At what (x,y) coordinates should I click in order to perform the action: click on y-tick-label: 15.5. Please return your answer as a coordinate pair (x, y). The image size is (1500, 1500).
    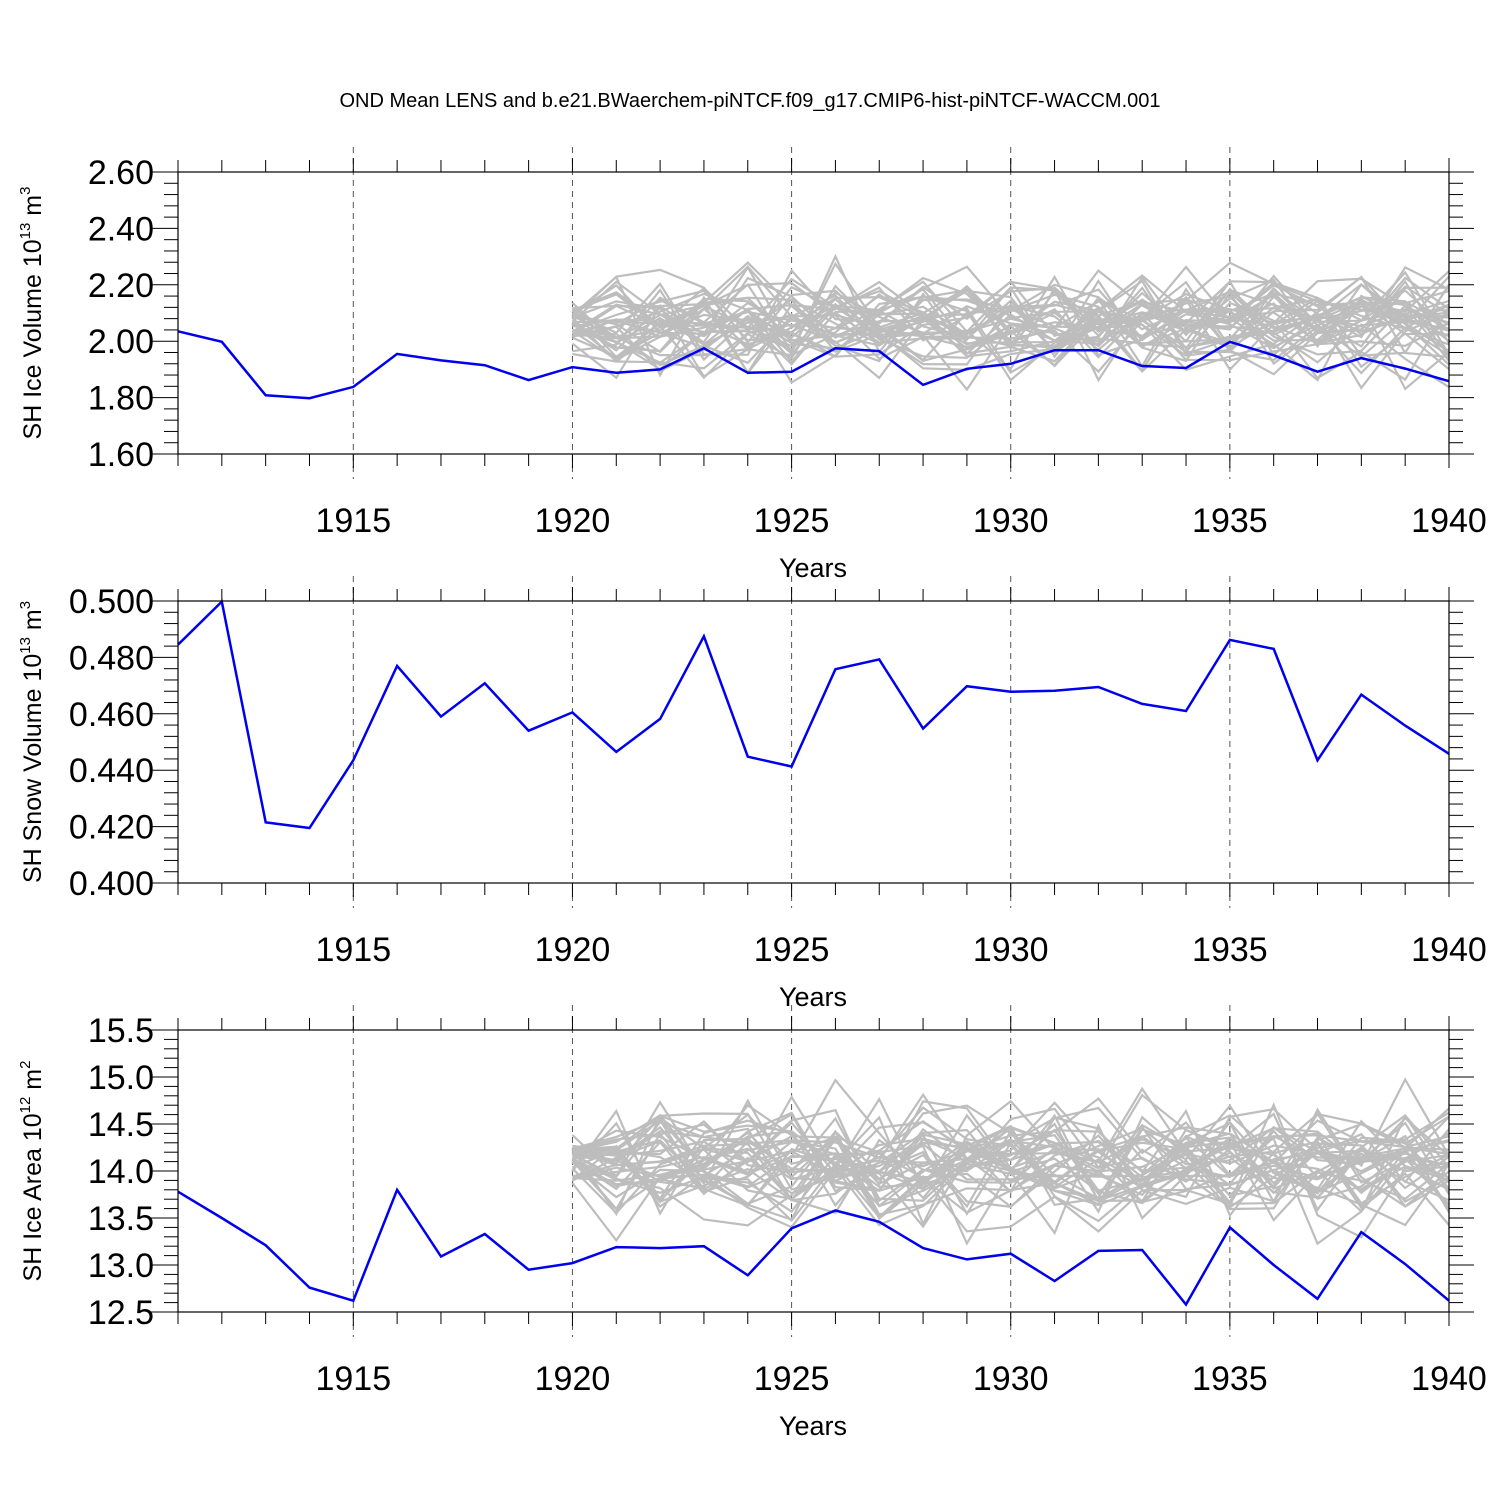
    Looking at the image, I should click on (121, 1031).